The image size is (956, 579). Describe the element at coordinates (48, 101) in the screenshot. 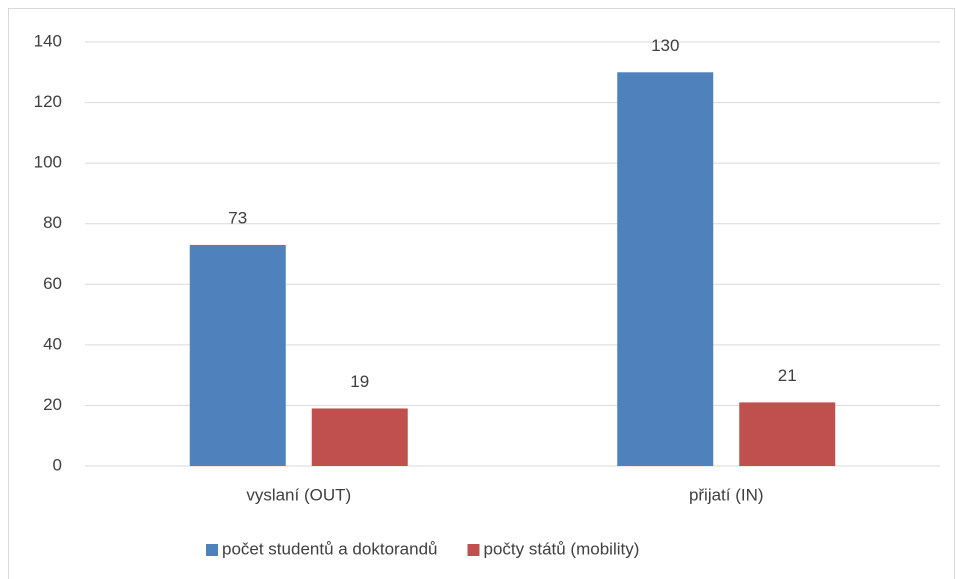

I see `y-tick-label: 120` at that location.